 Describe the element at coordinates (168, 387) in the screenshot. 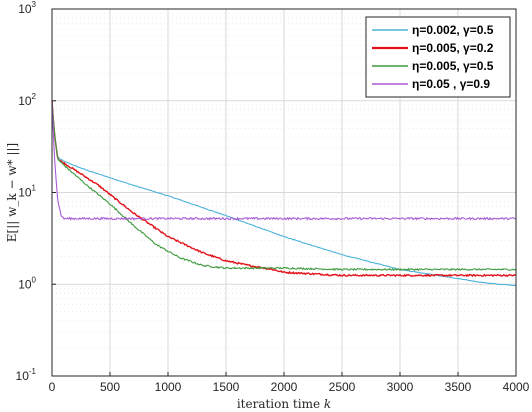

I see `x-tick-label: 1000` at that location.